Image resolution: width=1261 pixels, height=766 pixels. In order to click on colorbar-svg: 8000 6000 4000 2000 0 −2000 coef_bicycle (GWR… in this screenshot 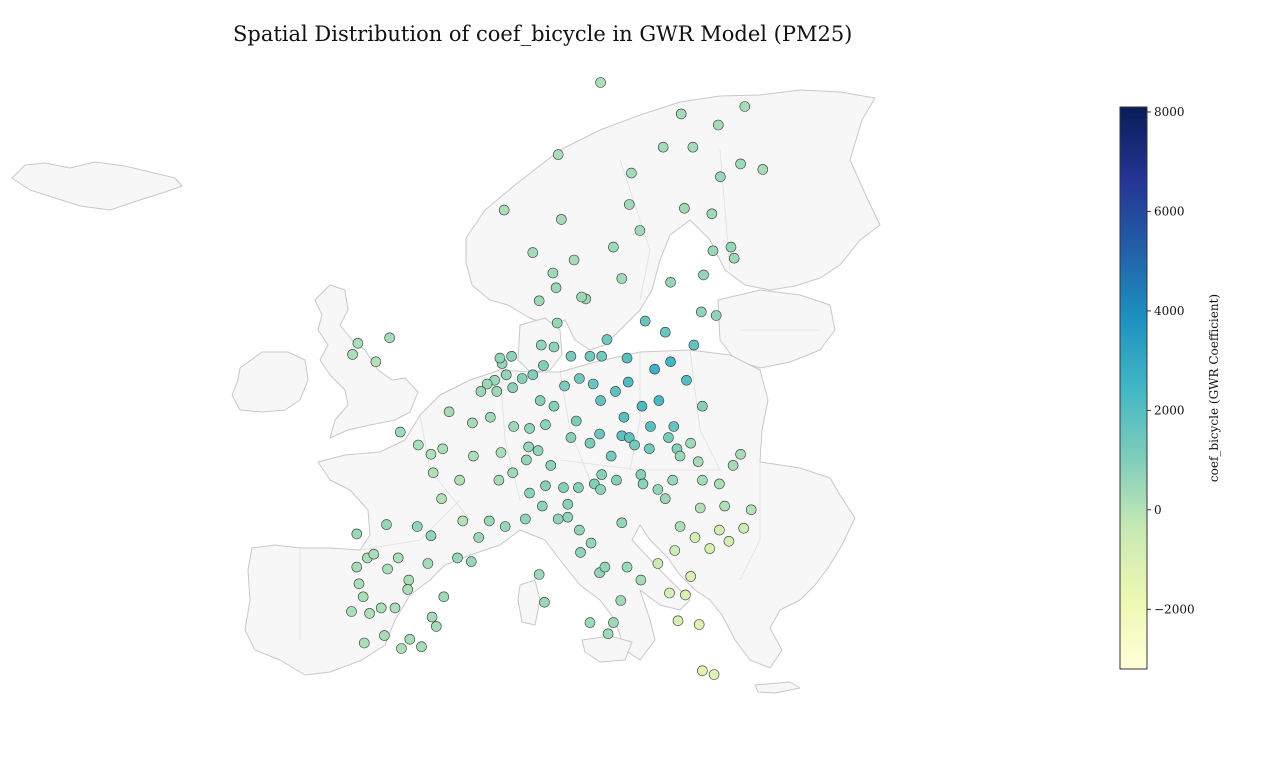, I will do `click(1170, 387)`.